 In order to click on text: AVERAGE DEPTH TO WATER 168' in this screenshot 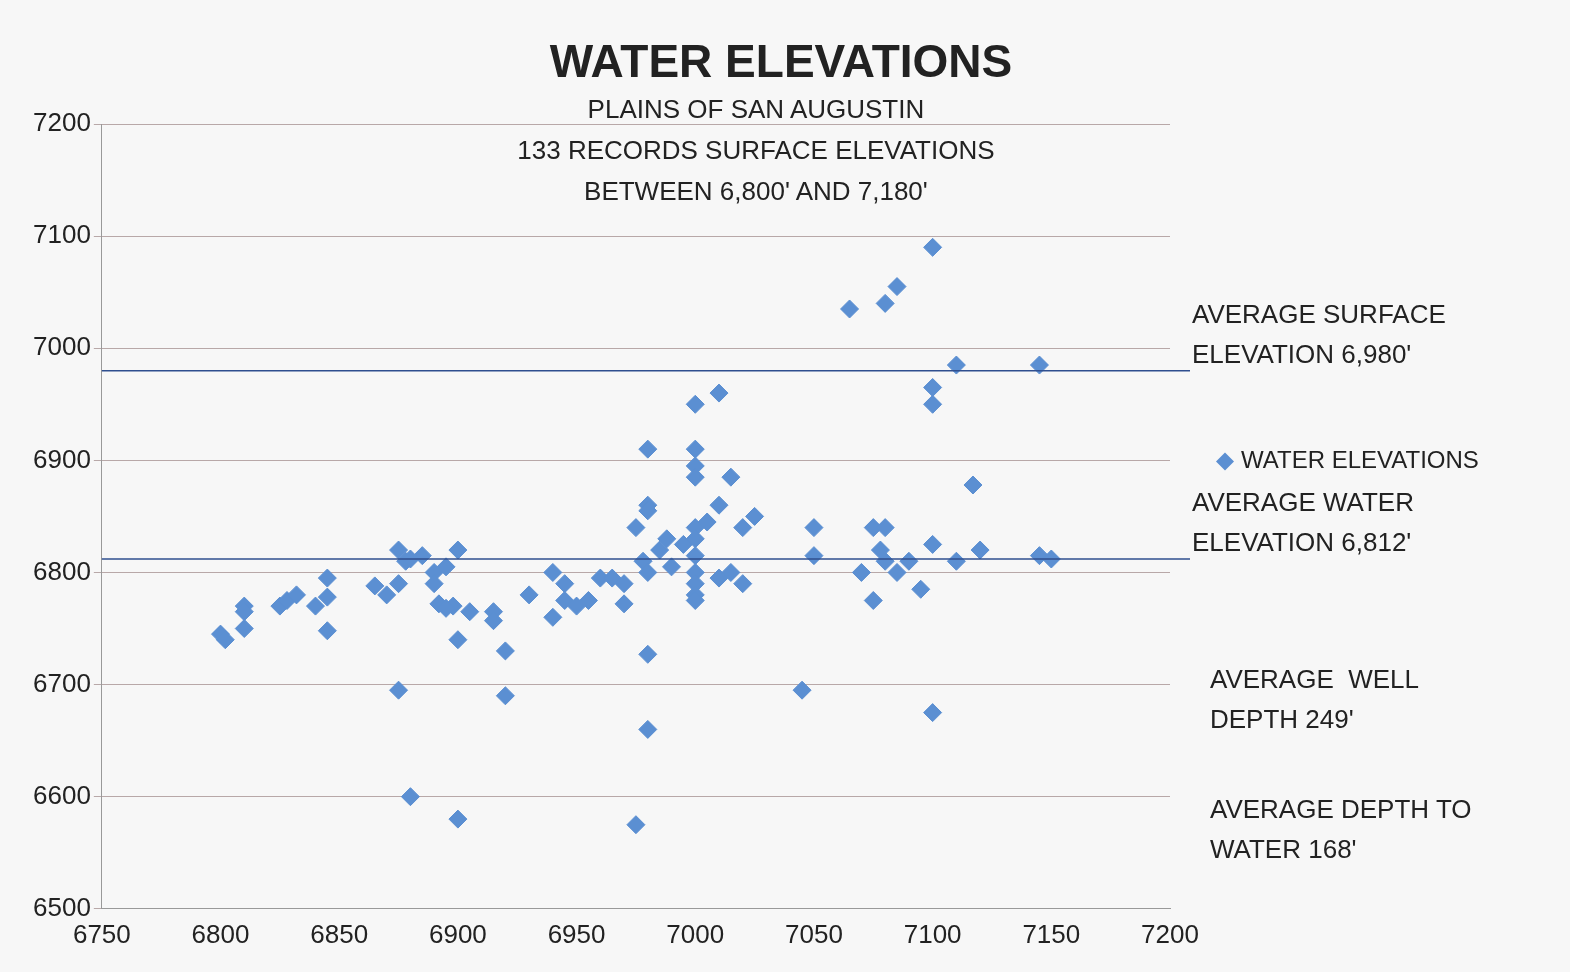, I will do `click(1341, 828)`.